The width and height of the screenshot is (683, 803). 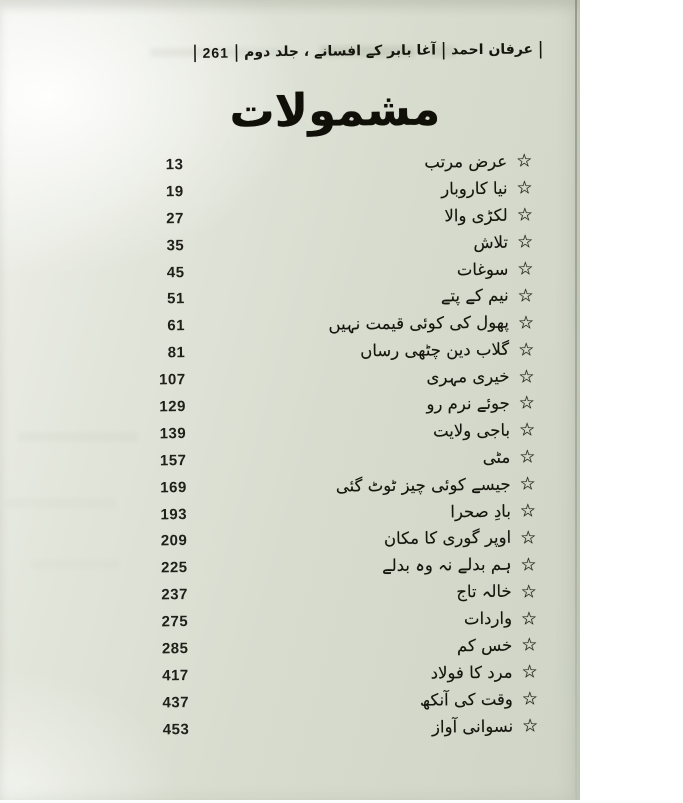 I want to click on toc-entry: 285 خس کم ☆, so click(x=340, y=646).